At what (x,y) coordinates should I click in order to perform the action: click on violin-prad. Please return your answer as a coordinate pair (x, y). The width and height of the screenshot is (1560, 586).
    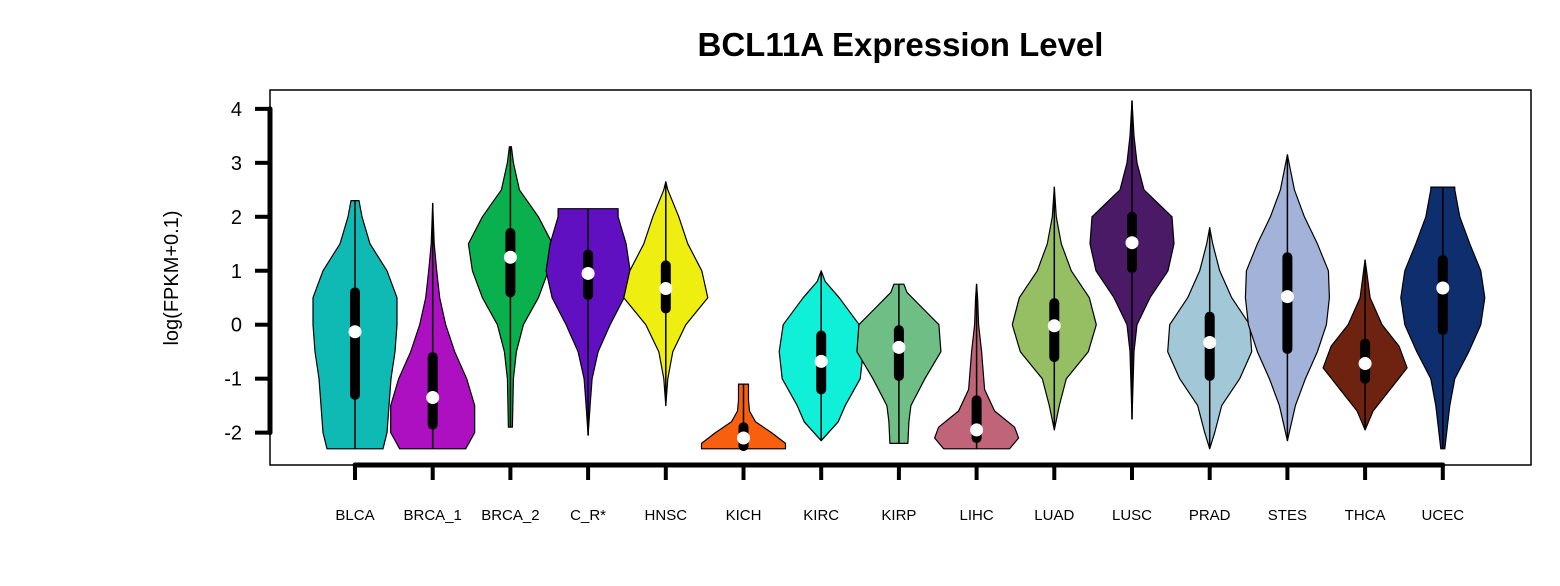
    Looking at the image, I should click on (1210, 338).